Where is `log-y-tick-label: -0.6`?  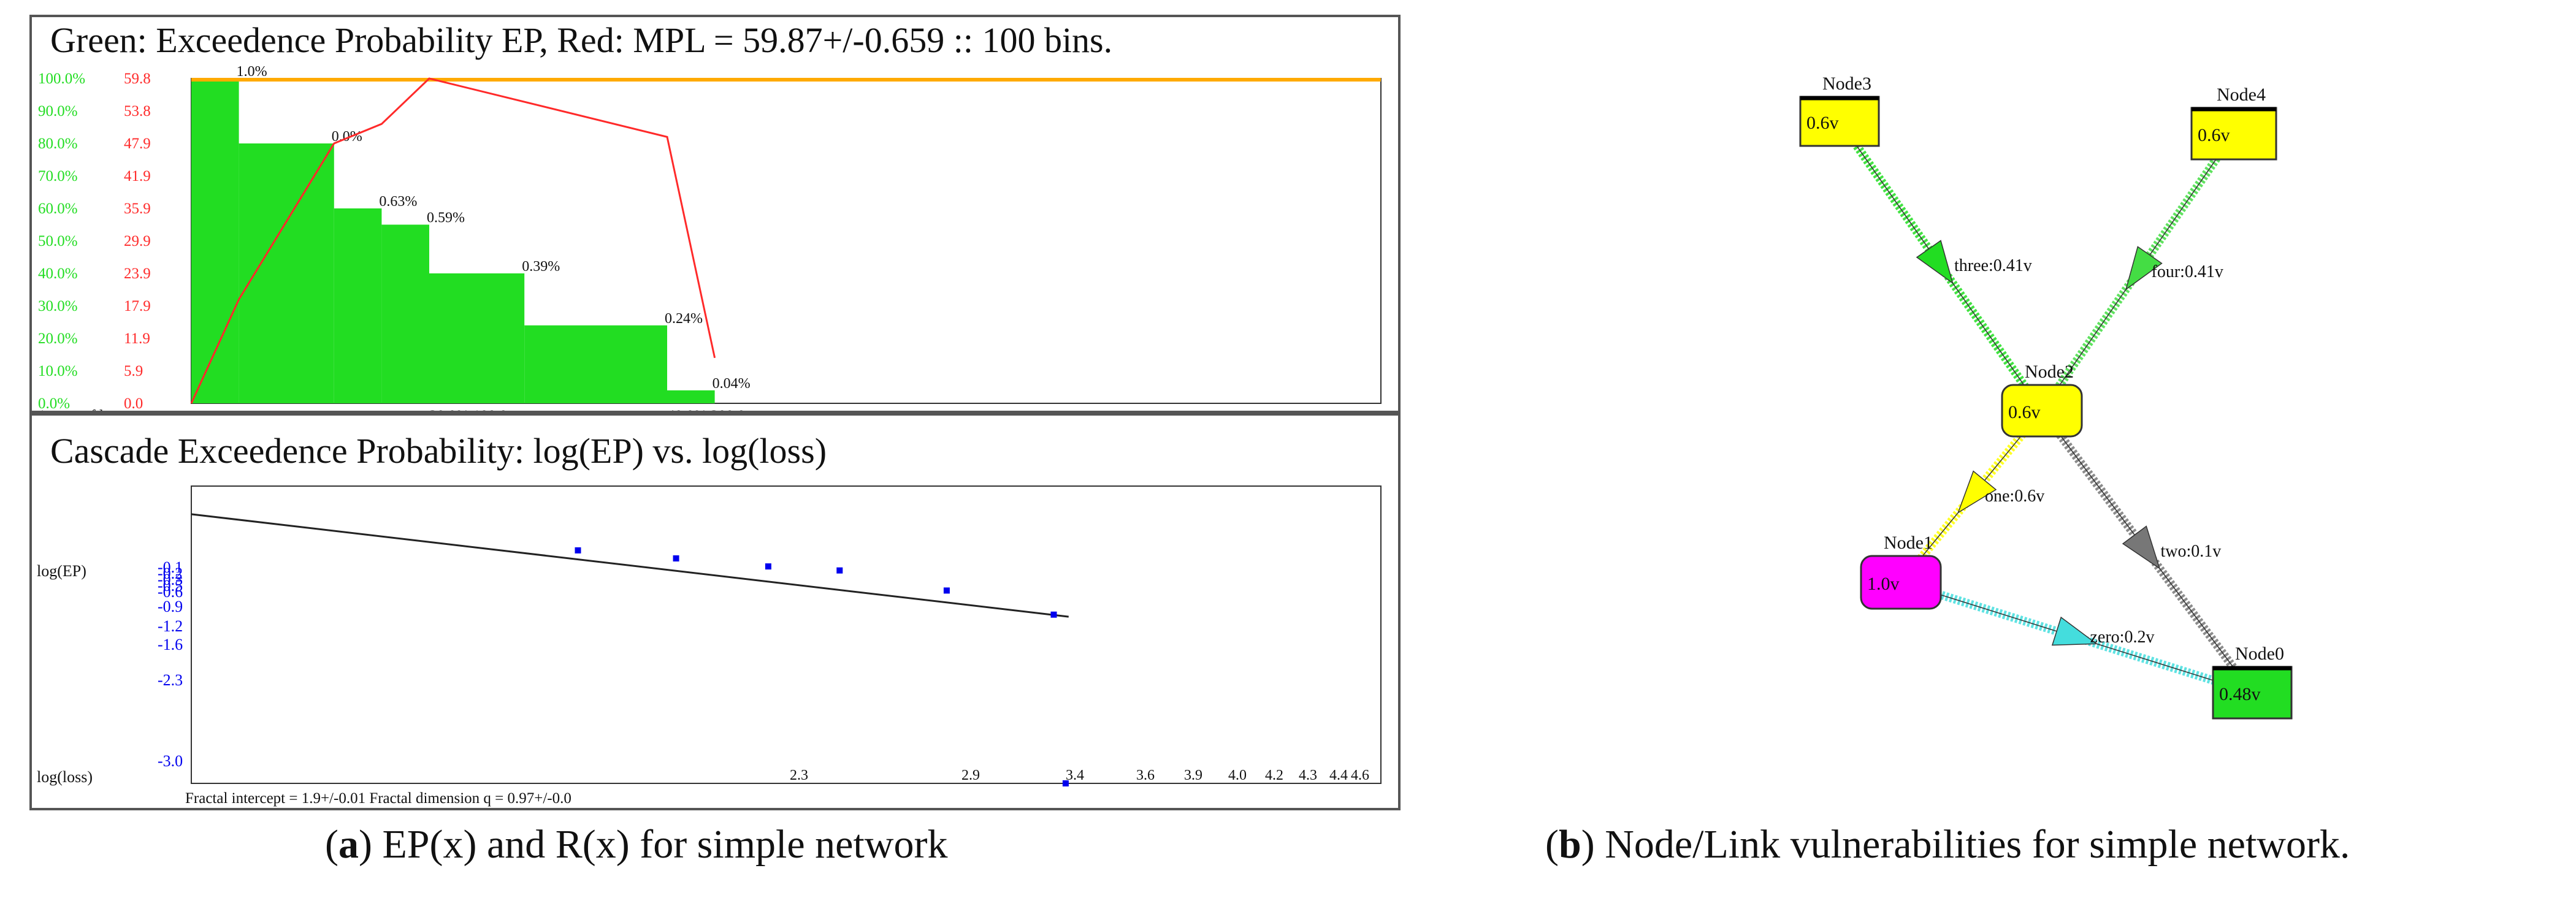 log-y-tick-label: -0.6 is located at coordinates (170, 592).